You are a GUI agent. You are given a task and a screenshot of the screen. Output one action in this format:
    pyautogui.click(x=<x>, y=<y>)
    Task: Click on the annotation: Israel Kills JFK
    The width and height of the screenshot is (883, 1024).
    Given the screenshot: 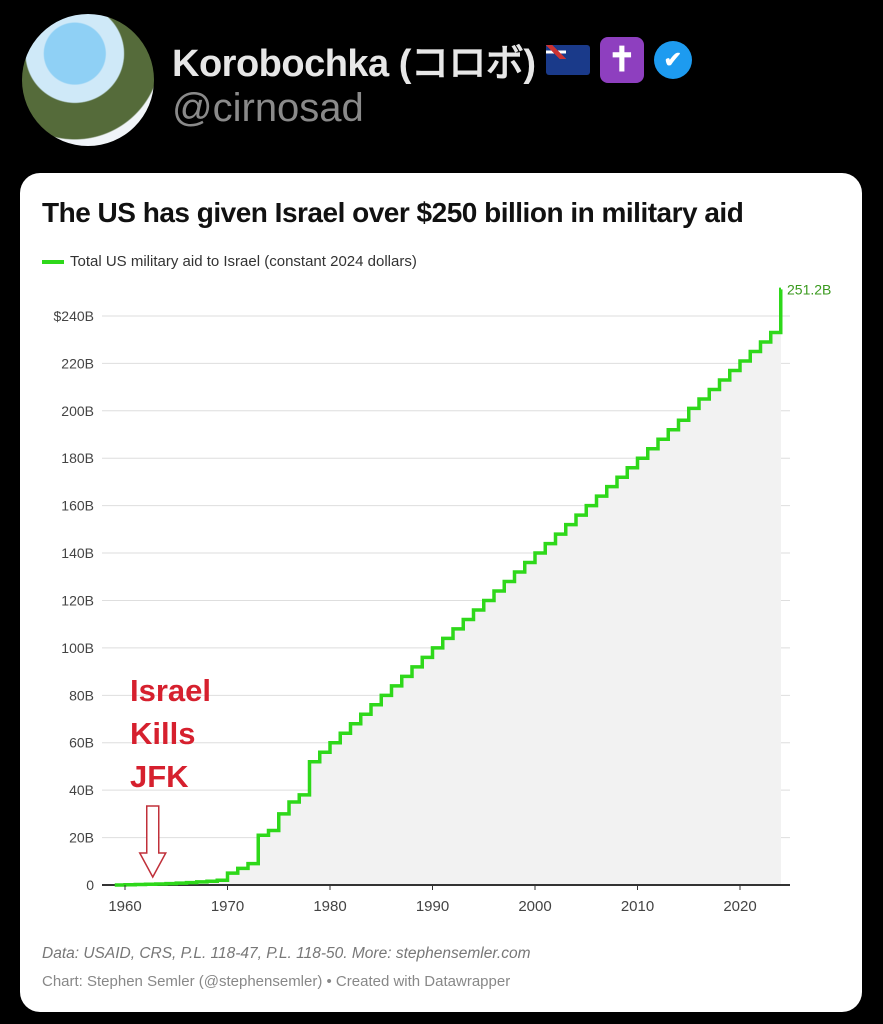 What is the action you would take?
    pyautogui.click(x=170, y=733)
    